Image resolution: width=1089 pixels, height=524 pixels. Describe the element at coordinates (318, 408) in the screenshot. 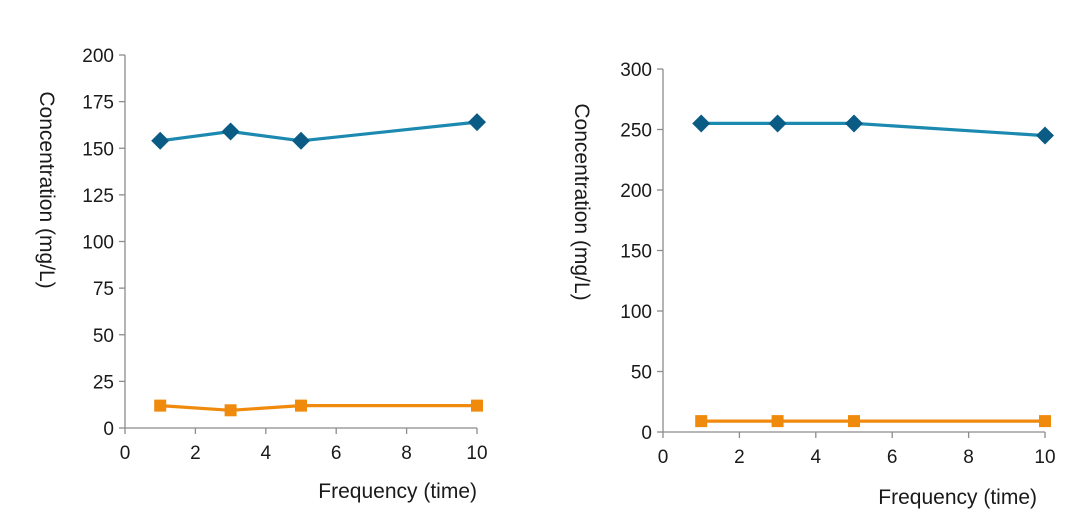

I see `chart-0-series-1-line` at that location.